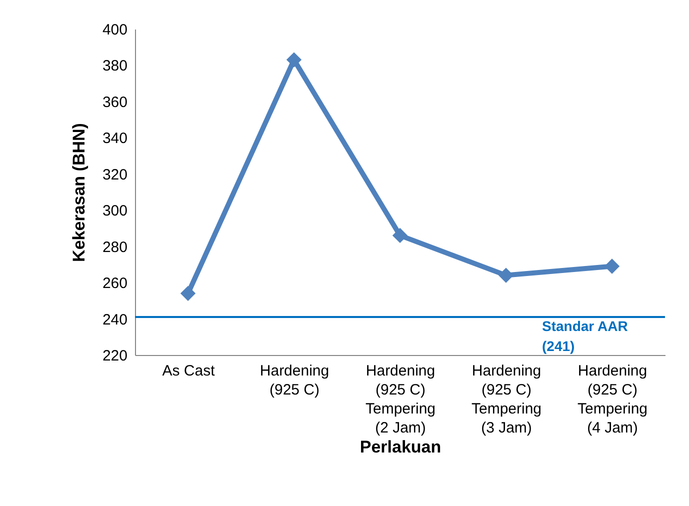 The height and width of the screenshot is (506, 689). What do you see at coordinates (295, 380) in the screenshot?
I see `x-tick-label: Hardening (925 C)` at bounding box center [295, 380].